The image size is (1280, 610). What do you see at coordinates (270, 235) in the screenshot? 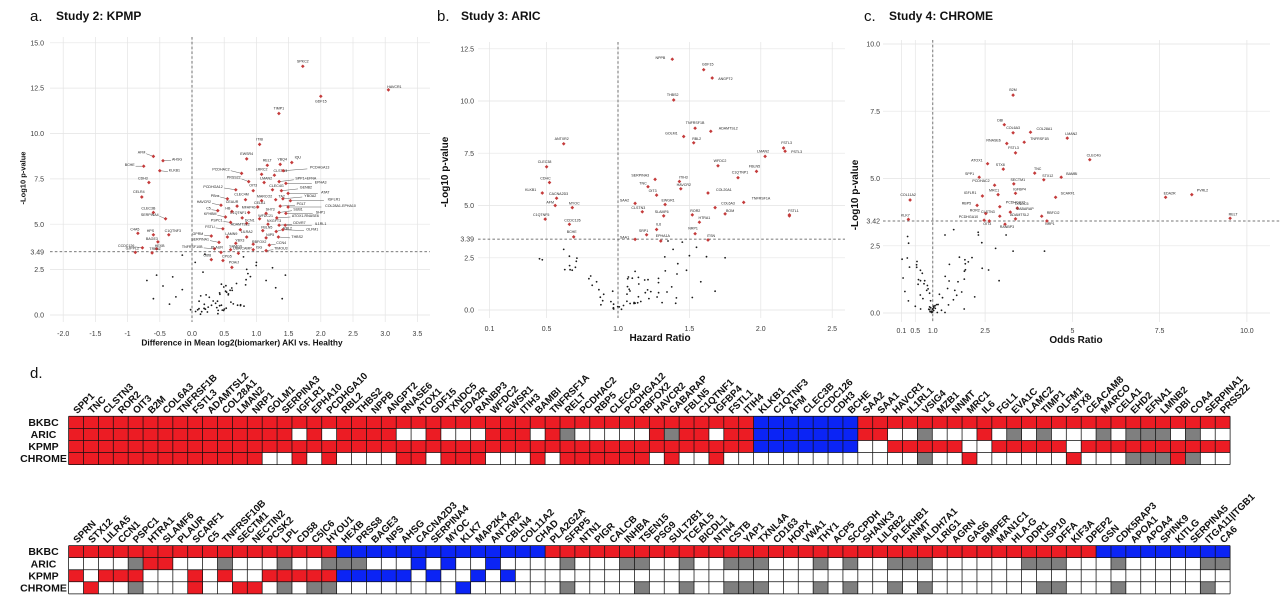
I see `svg-text: NIP5` at bounding box center [270, 235].